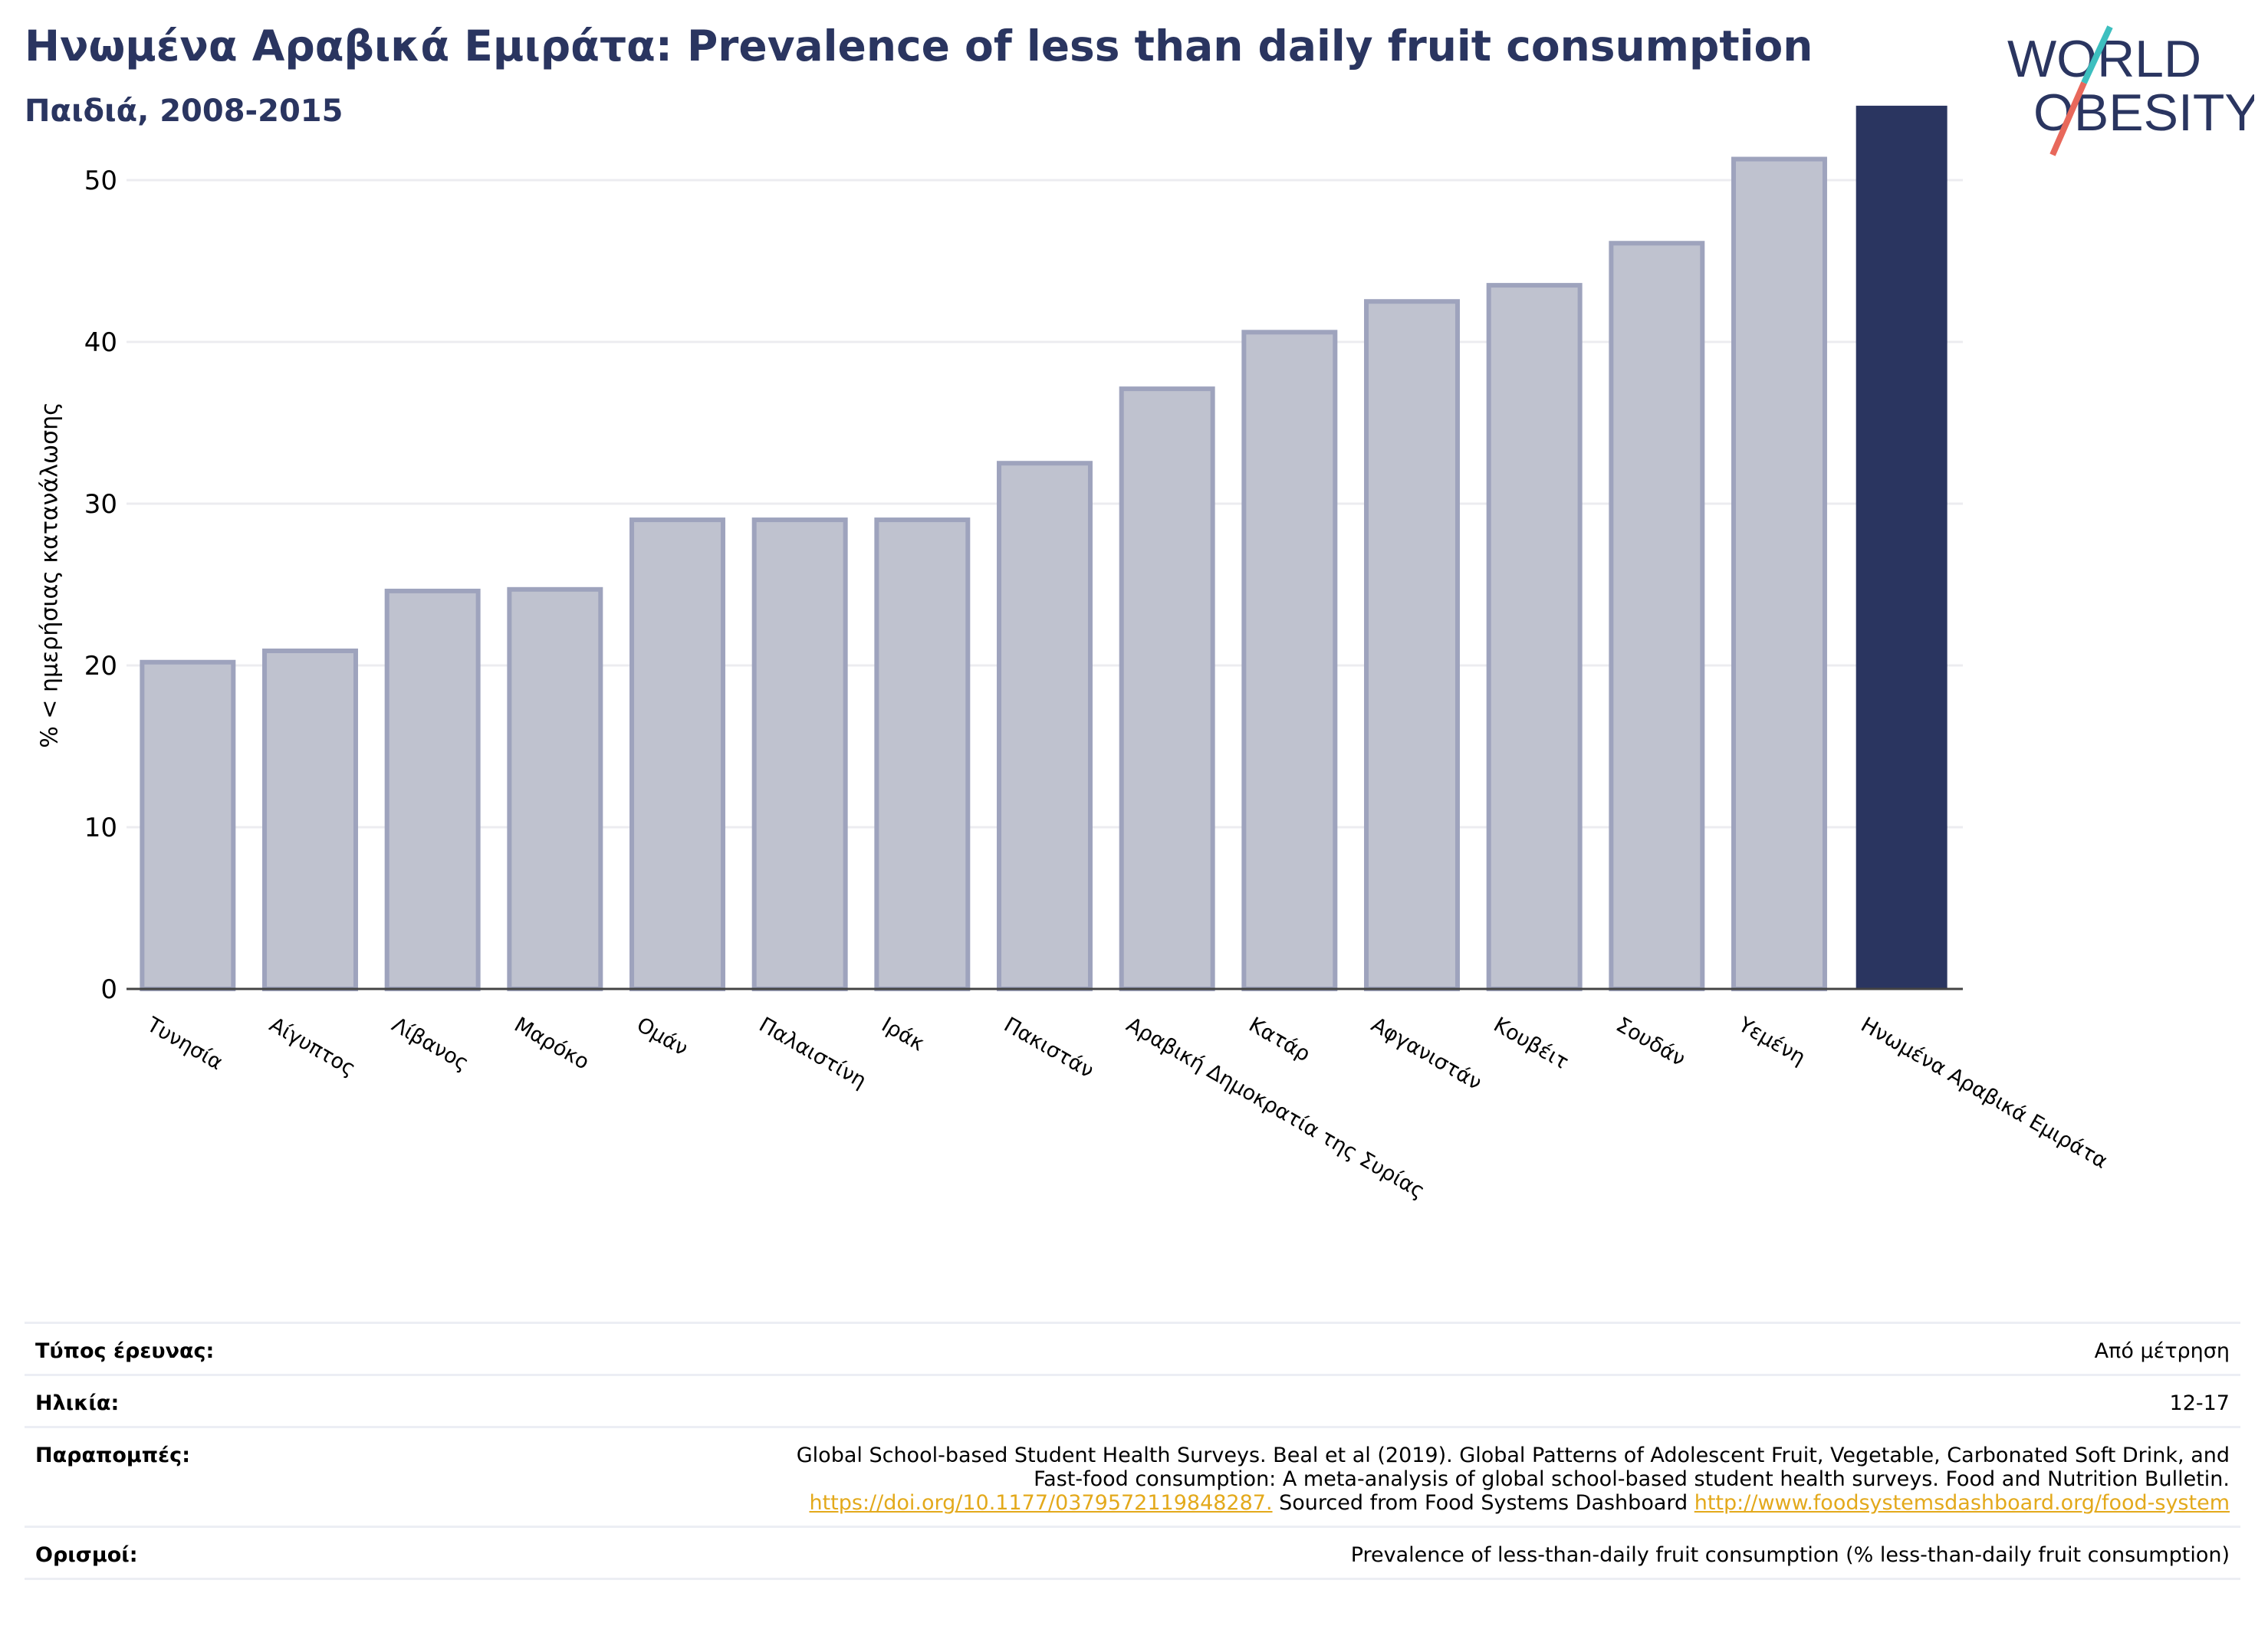 The width and height of the screenshot is (2268, 1626). I want to click on x-tick-label: Ομάν, so click(662, 1037).